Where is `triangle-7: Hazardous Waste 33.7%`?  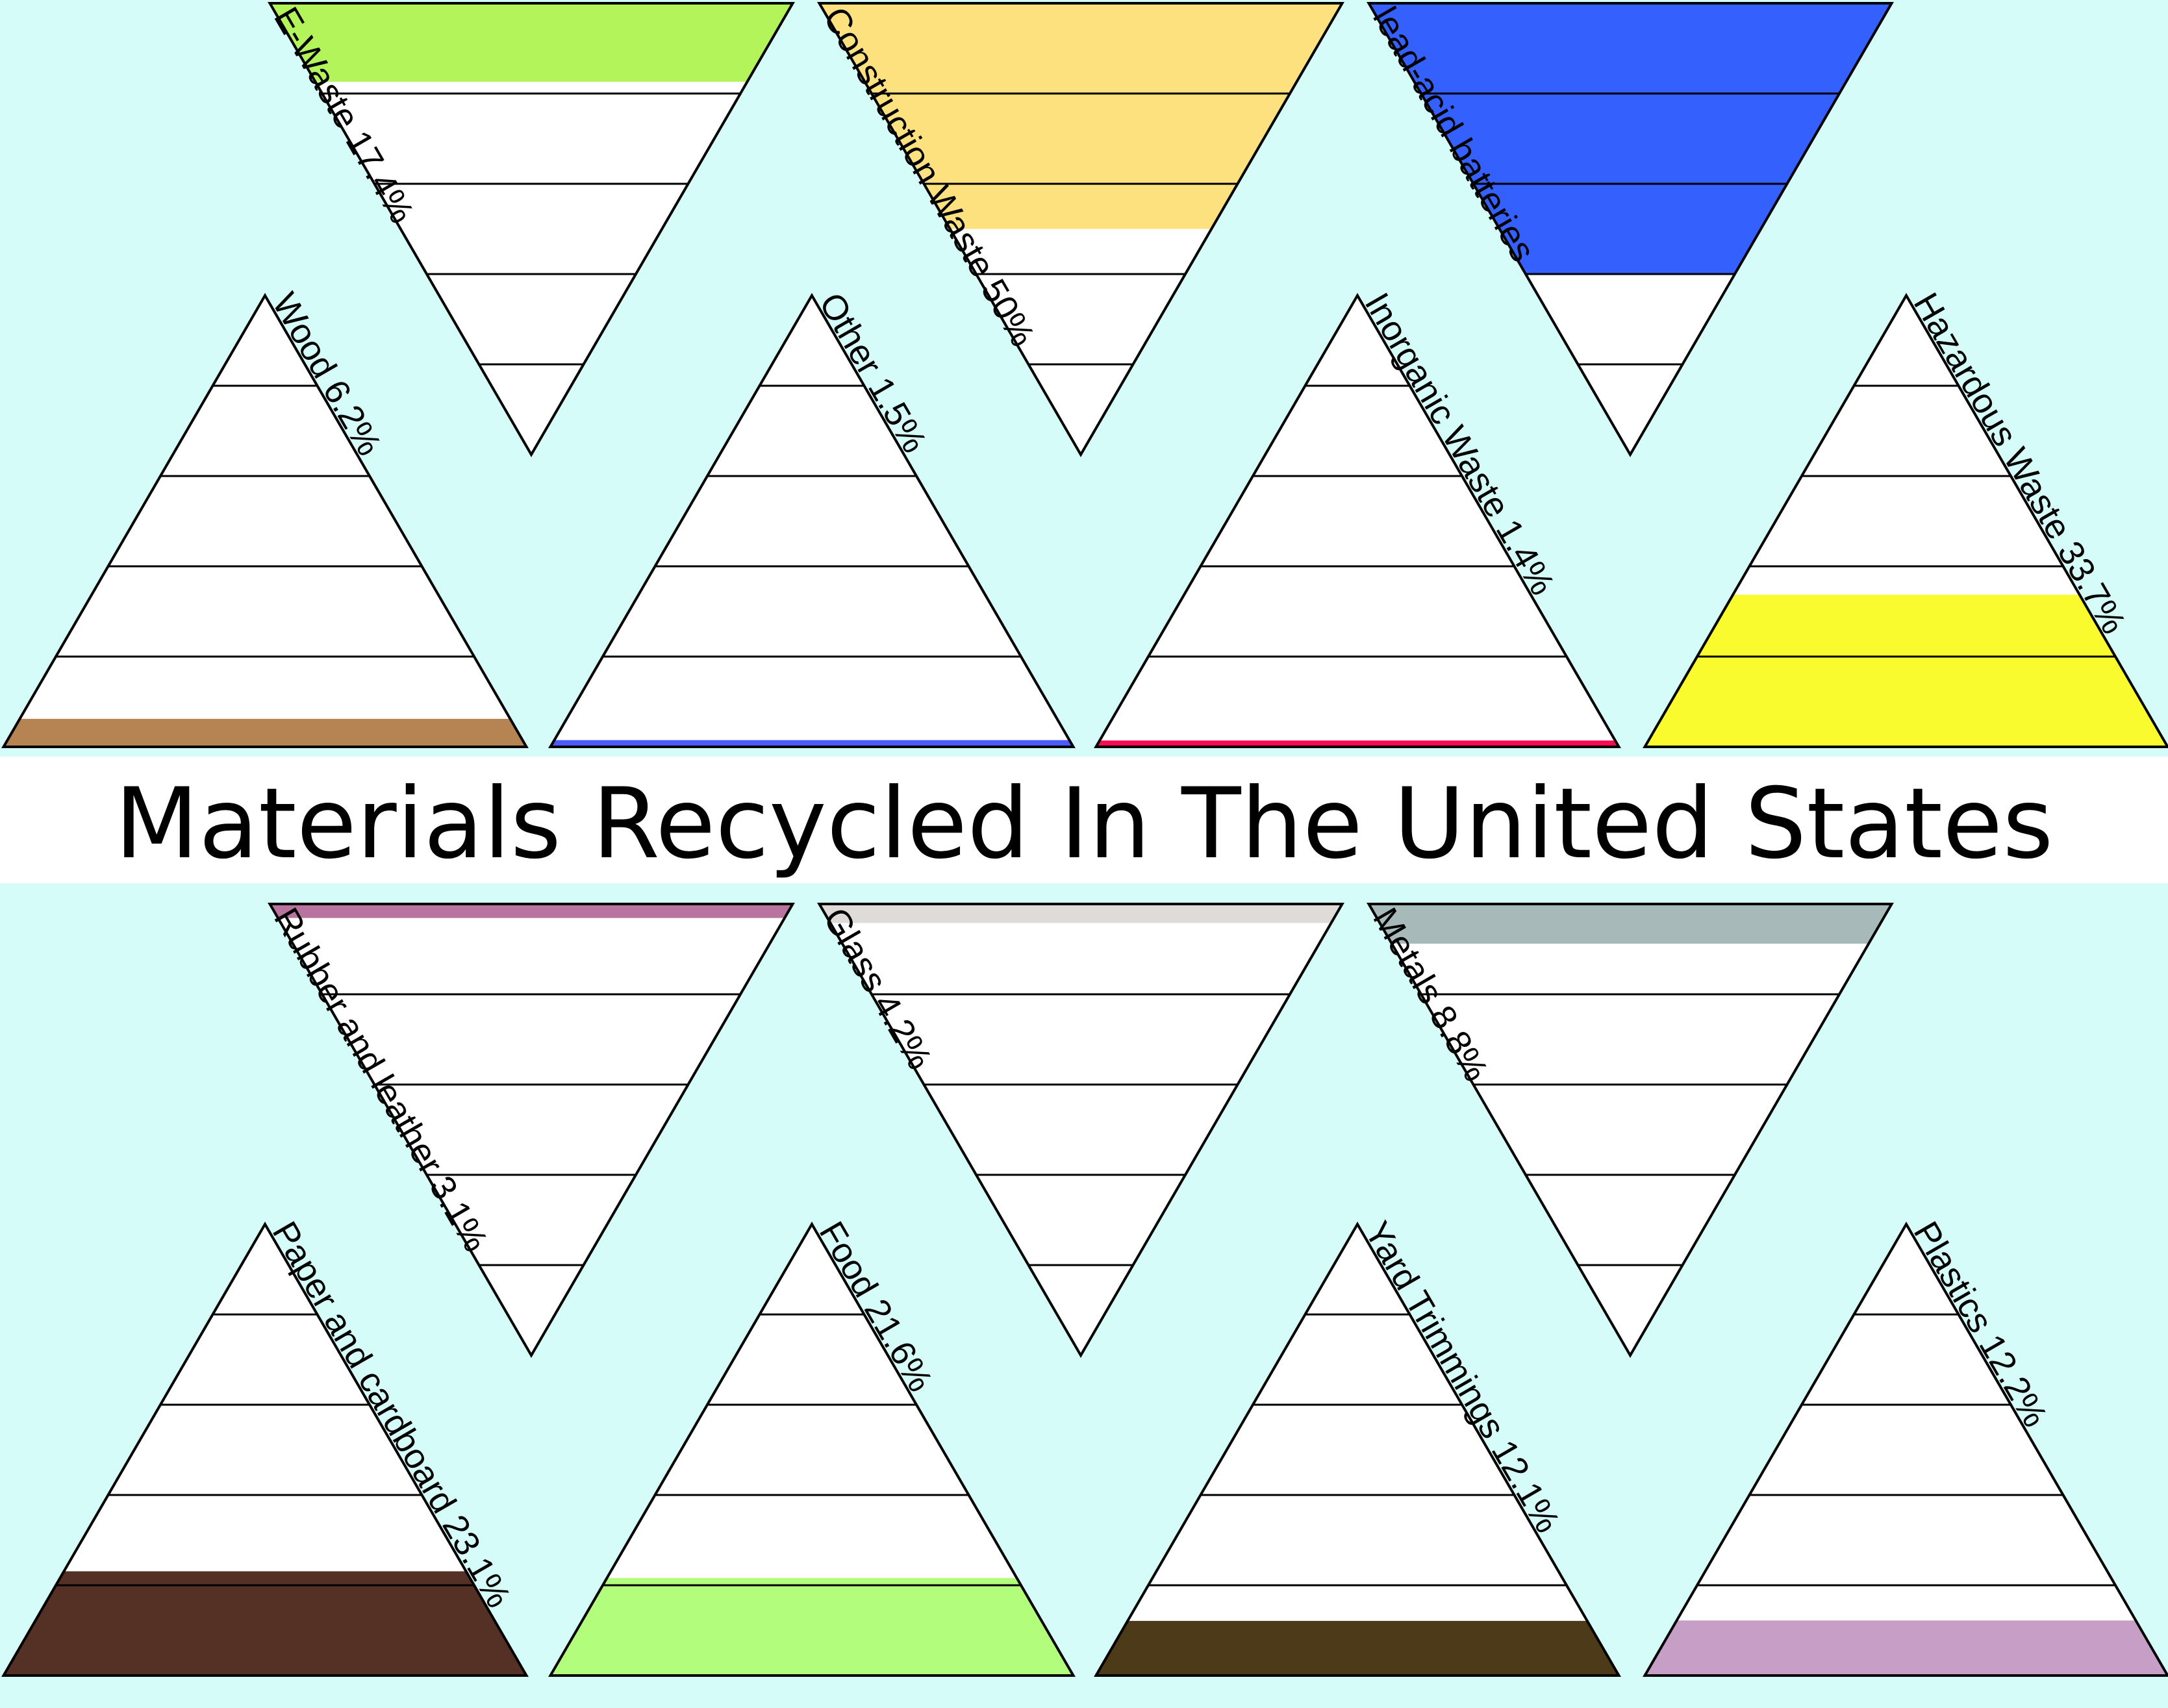 triangle-7: Hazardous Waste 33.7% is located at coordinates (1905, 517).